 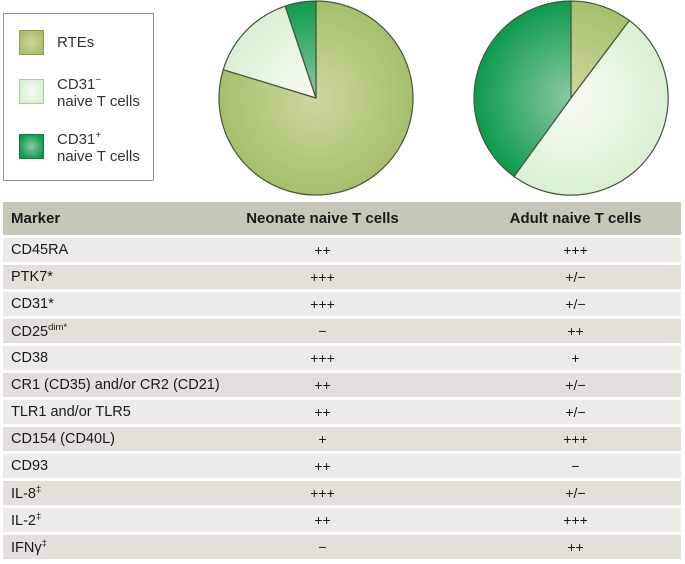 What do you see at coordinates (115, 385) in the screenshot?
I see `marker-cell: CR1 (CD35) and/or CR2 (CD21)` at bounding box center [115, 385].